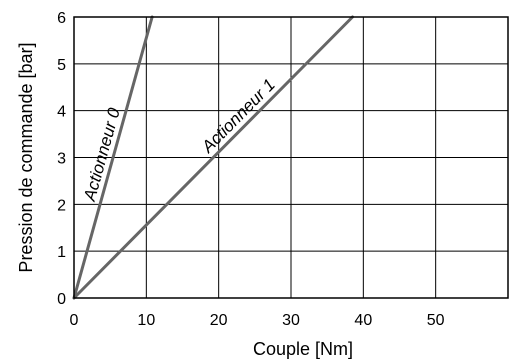  Describe the element at coordinates (61, 299) in the screenshot. I see `y-tick-label: 0` at that location.